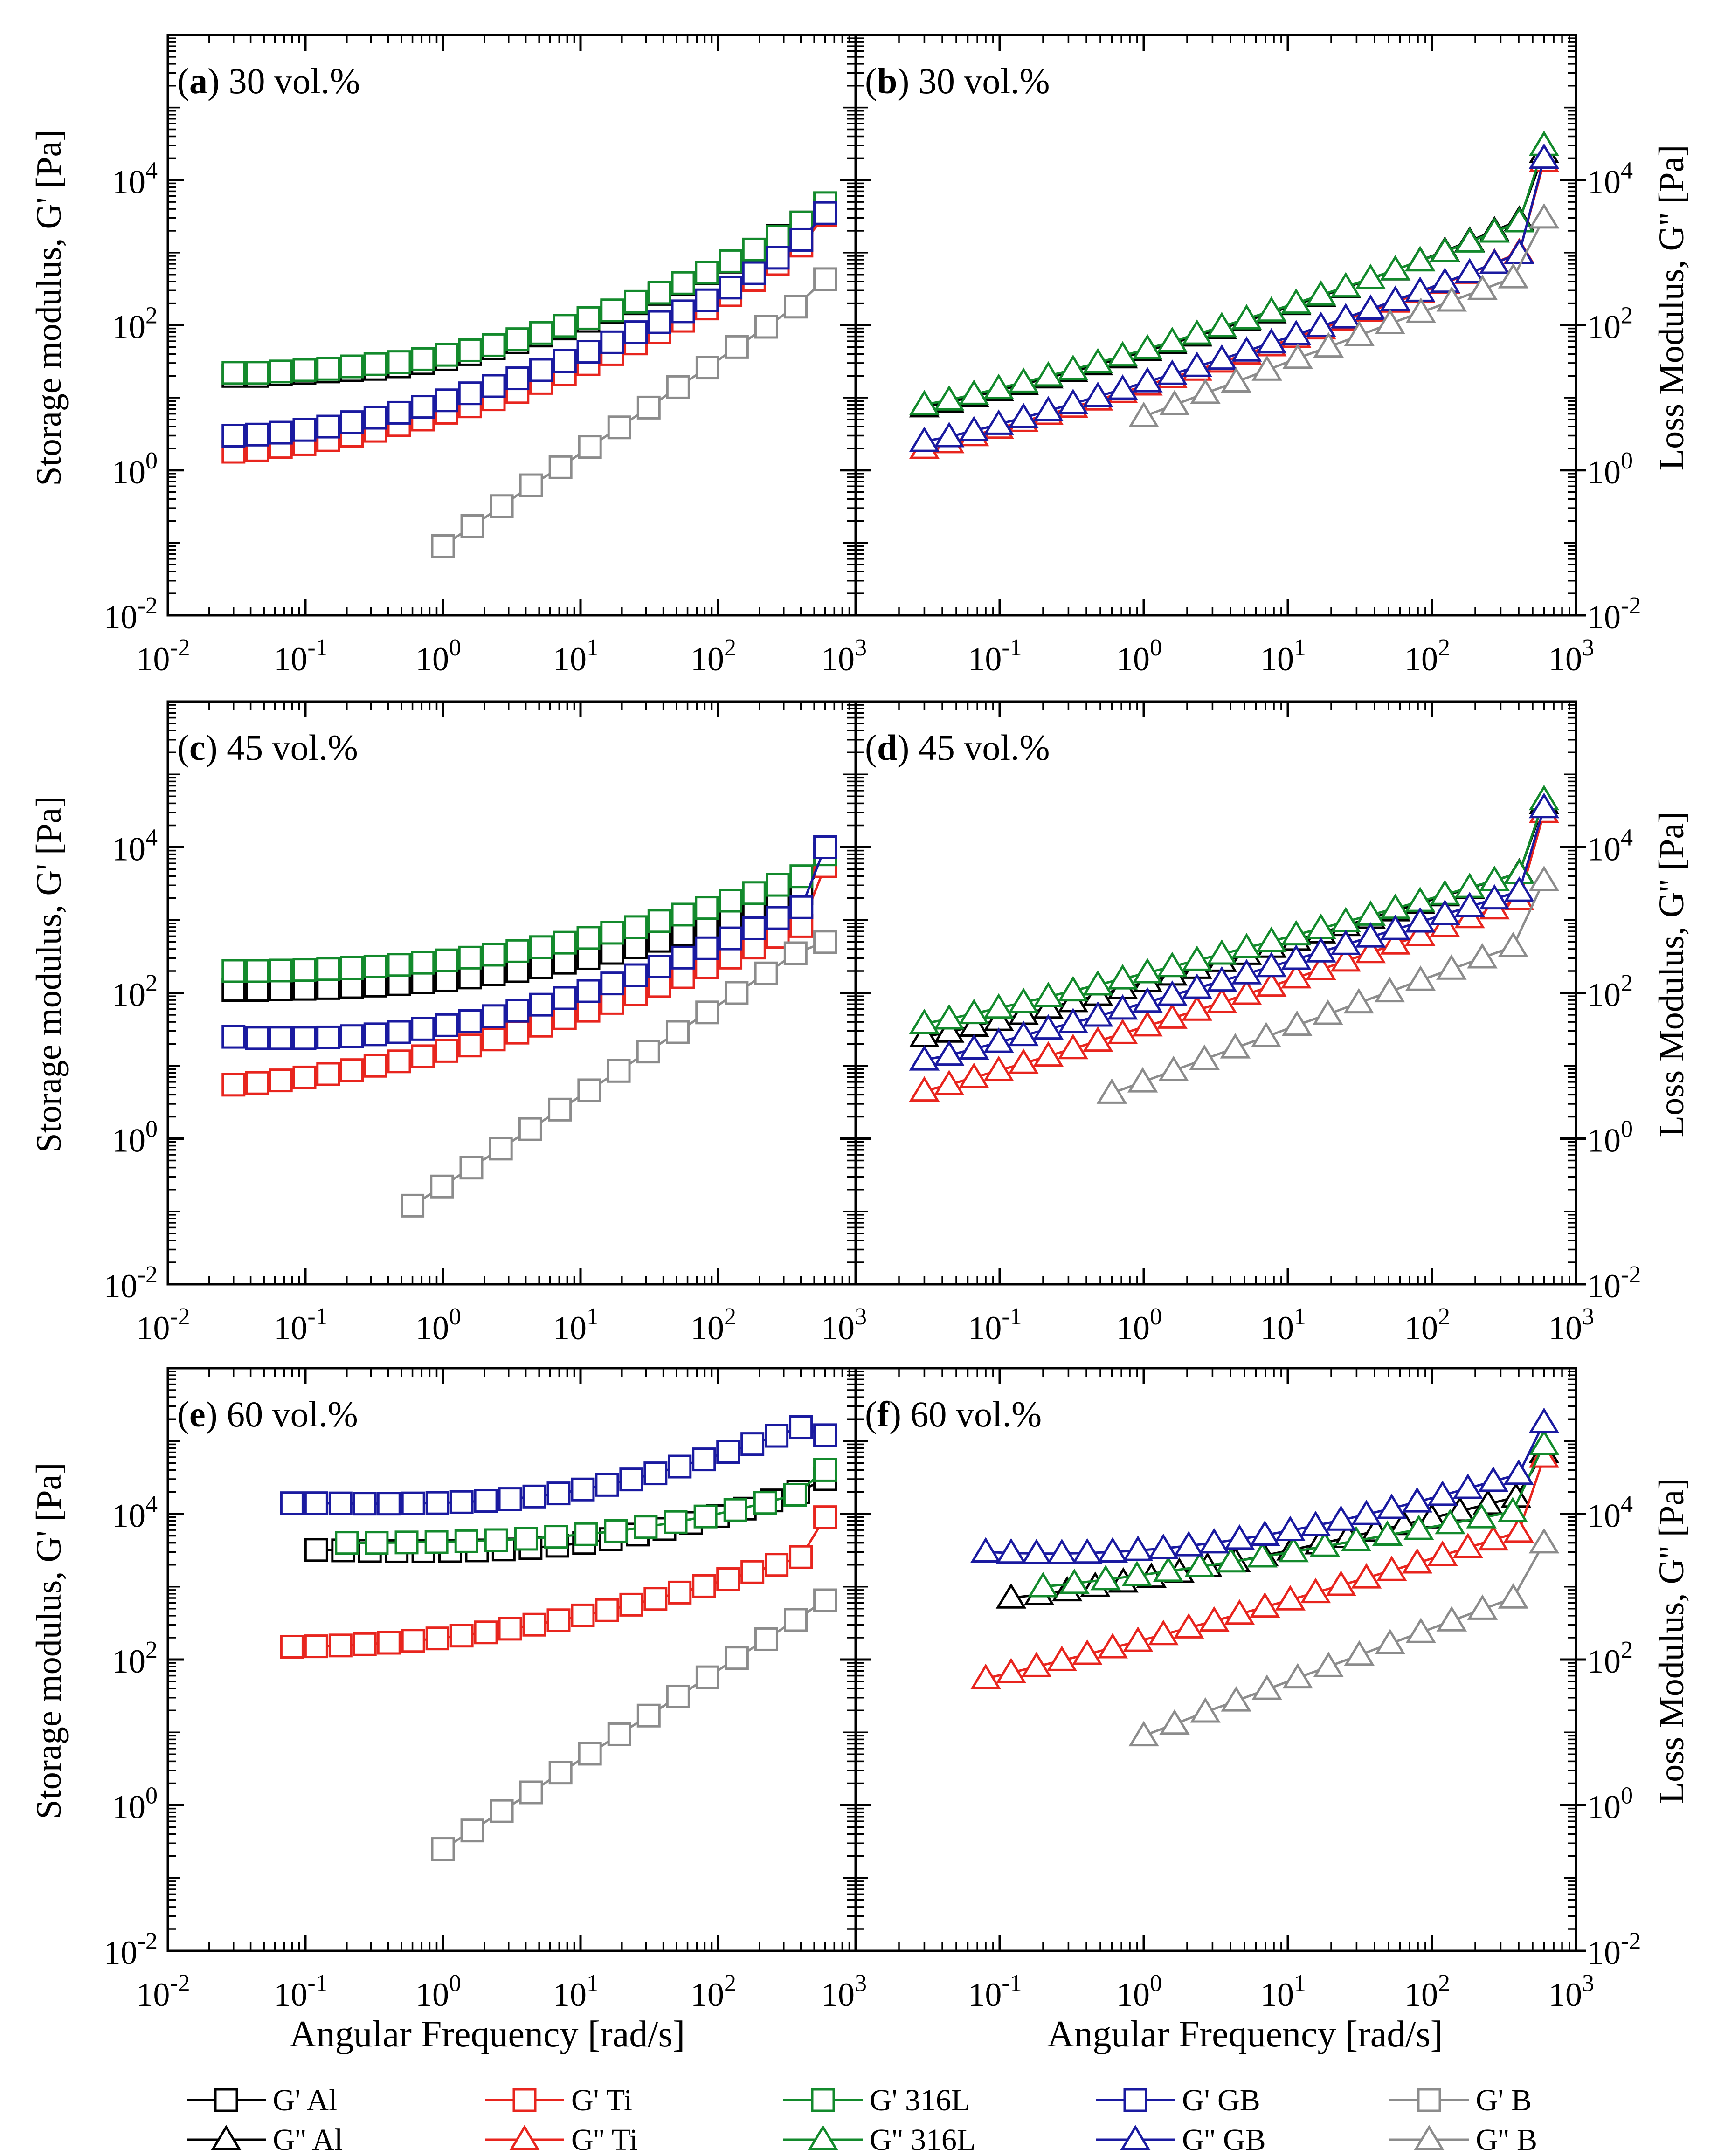 The height and width of the screenshot is (2156, 1728). I want to click on x-tick-label-exponent: 2, so click(730, 1983).